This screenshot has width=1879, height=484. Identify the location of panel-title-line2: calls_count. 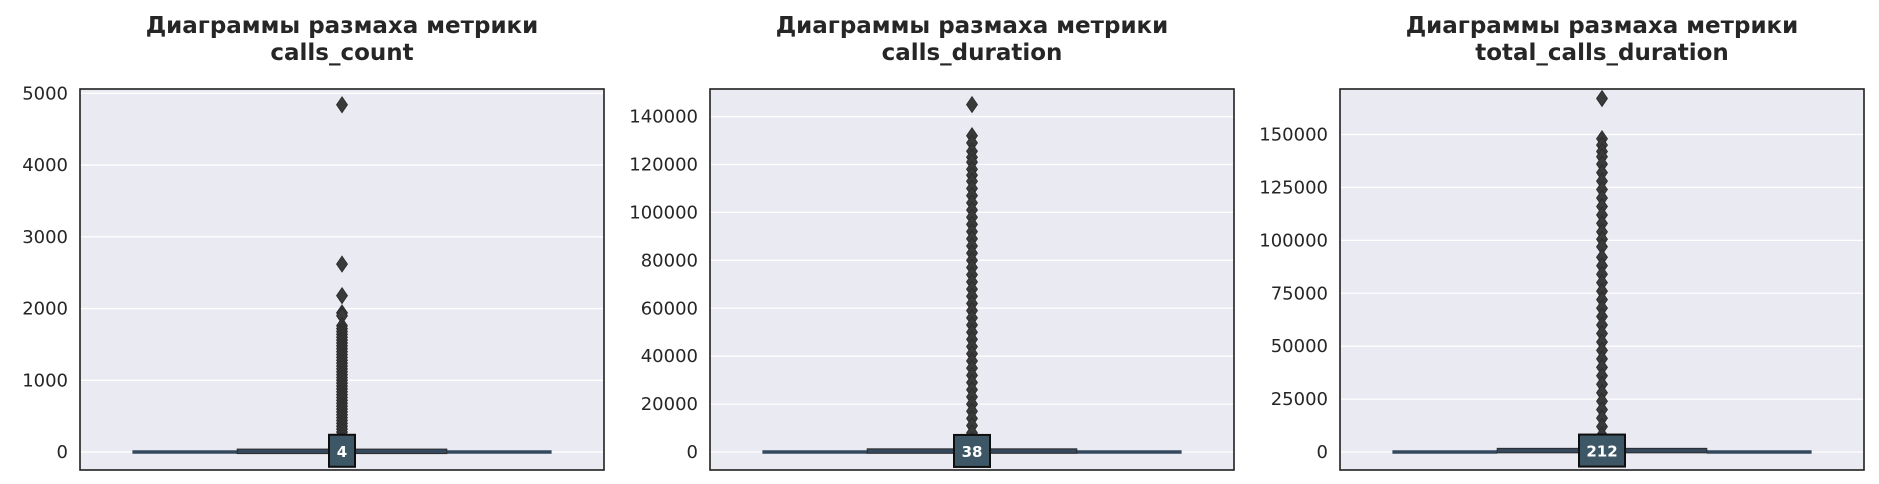
(341, 53).